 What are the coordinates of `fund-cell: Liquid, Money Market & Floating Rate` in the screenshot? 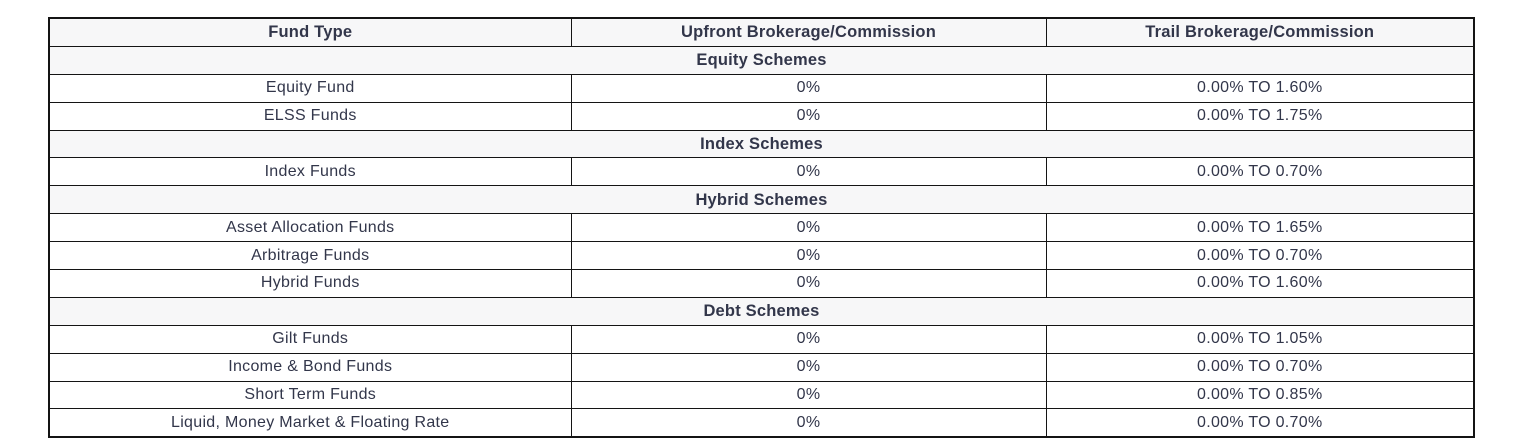 It's located at (310, 423).